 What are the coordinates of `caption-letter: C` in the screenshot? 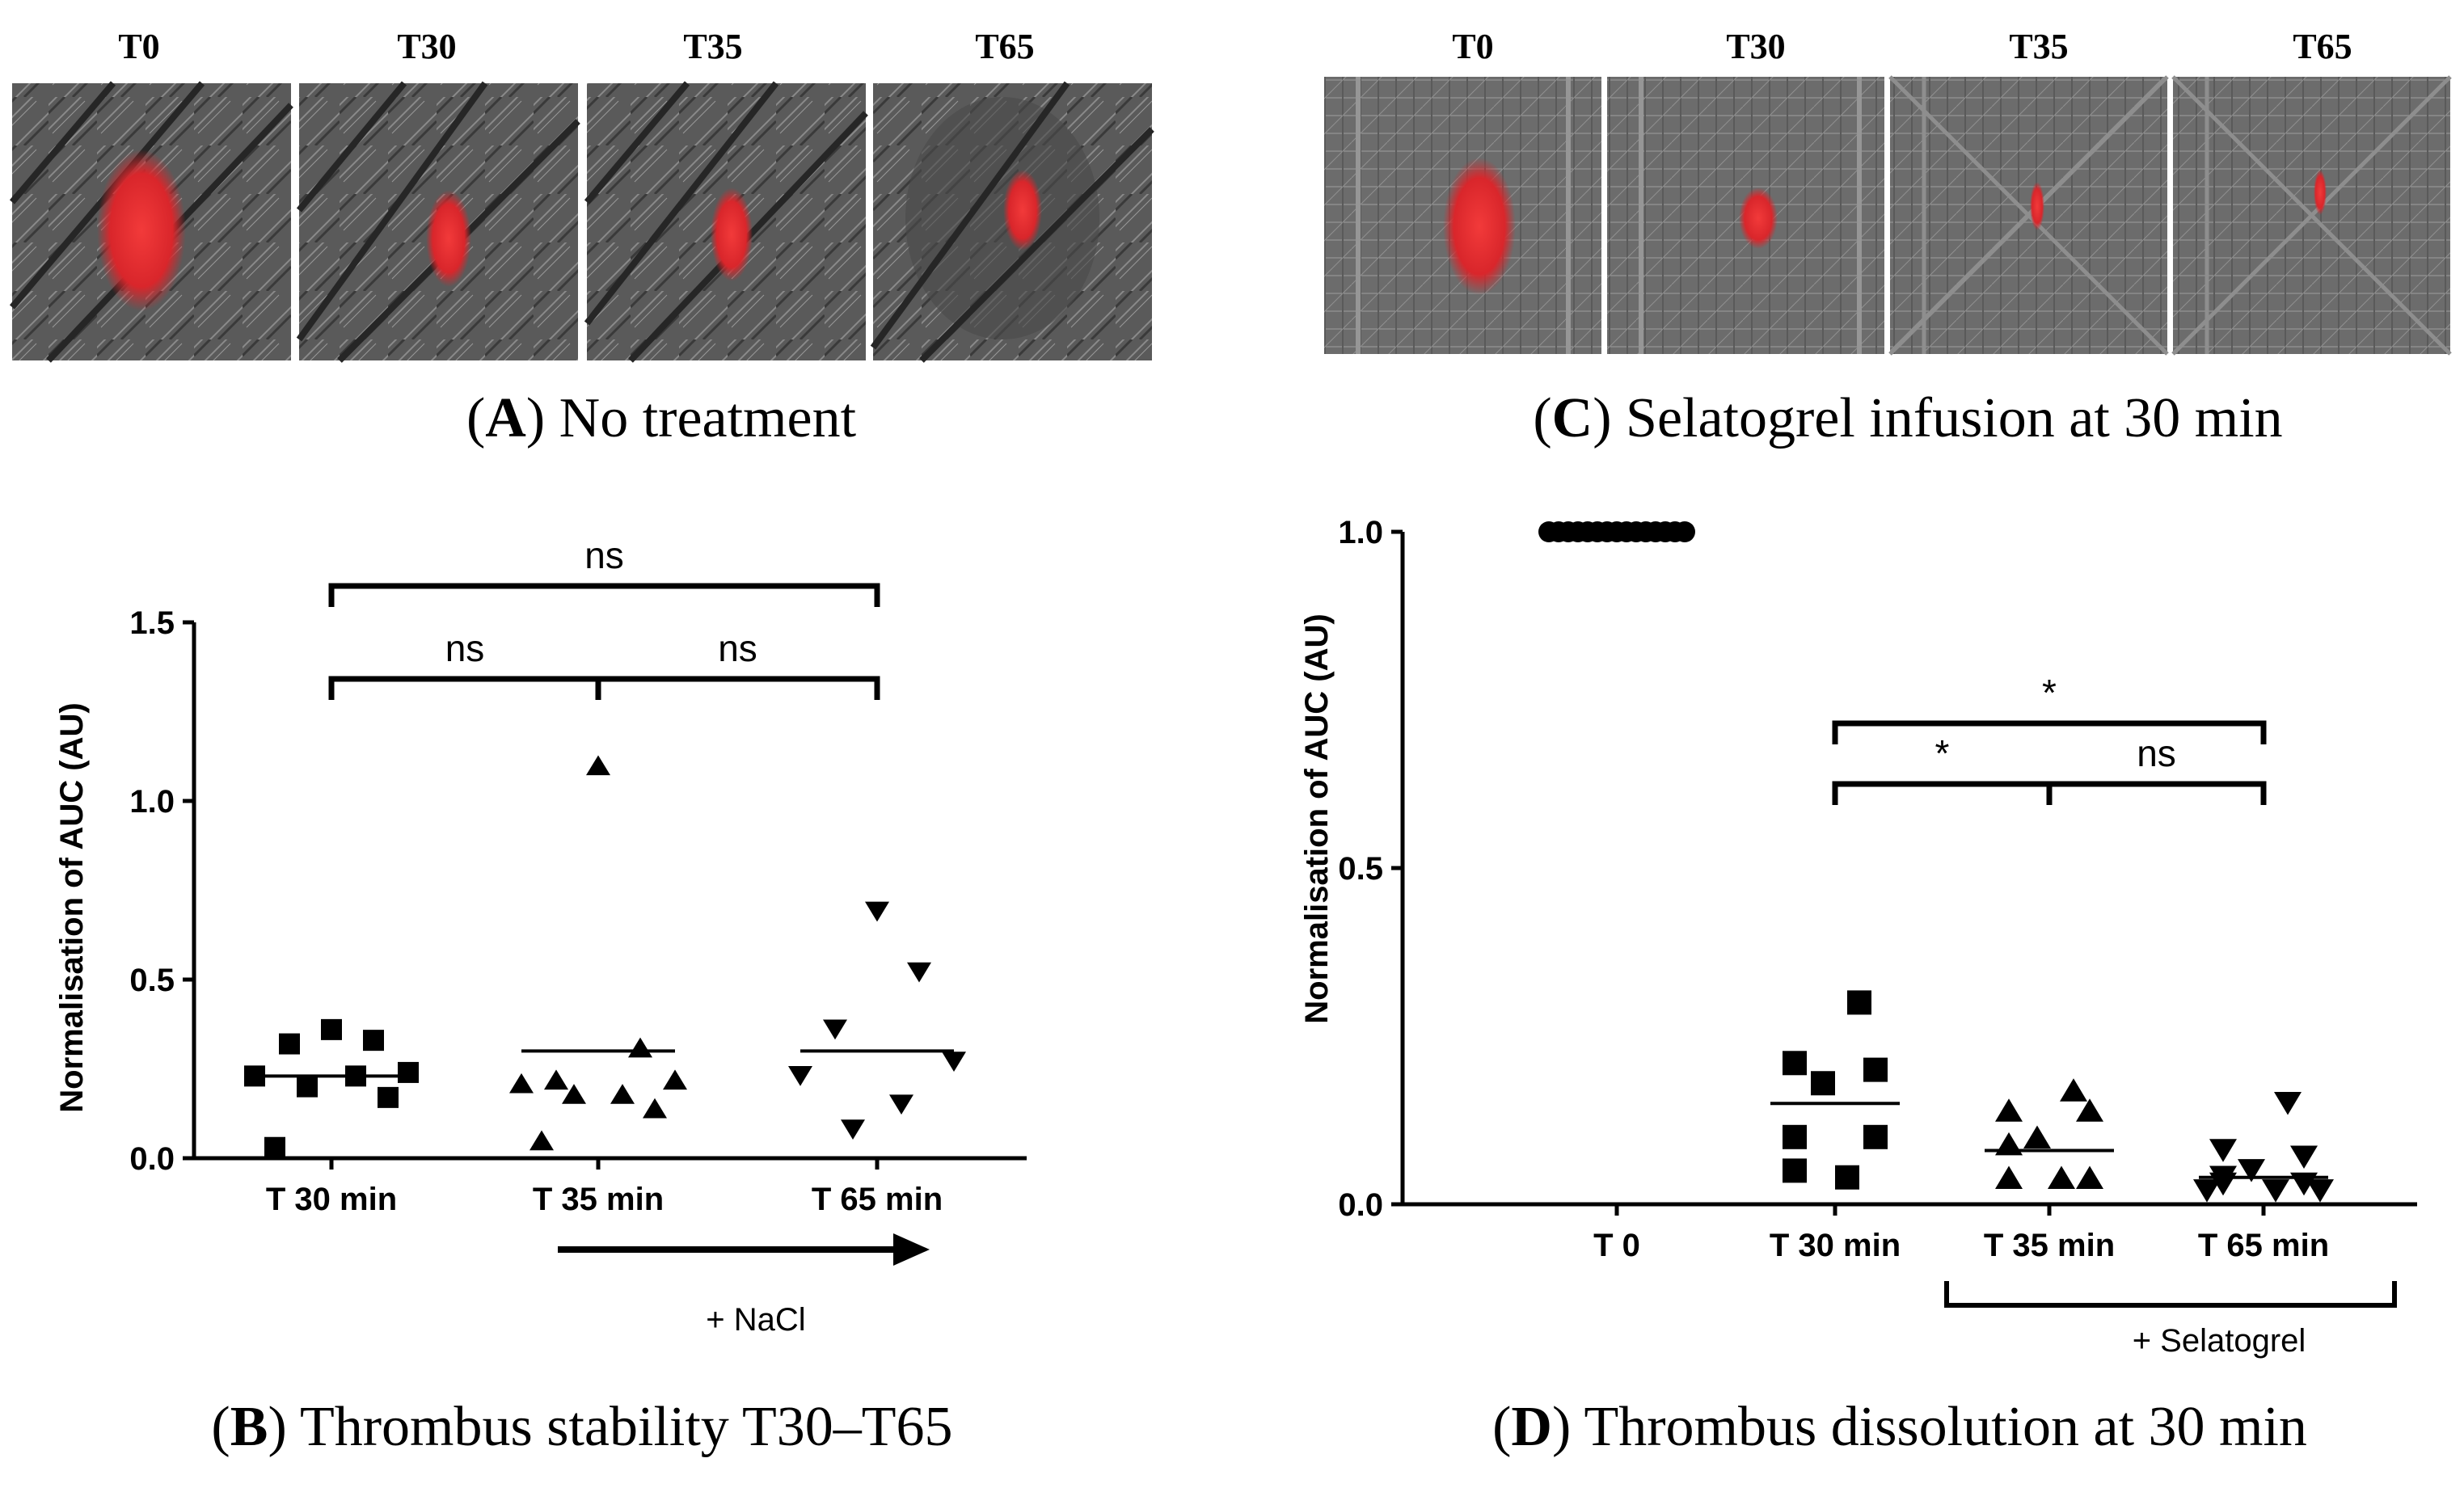 It's located at (1573, 418).